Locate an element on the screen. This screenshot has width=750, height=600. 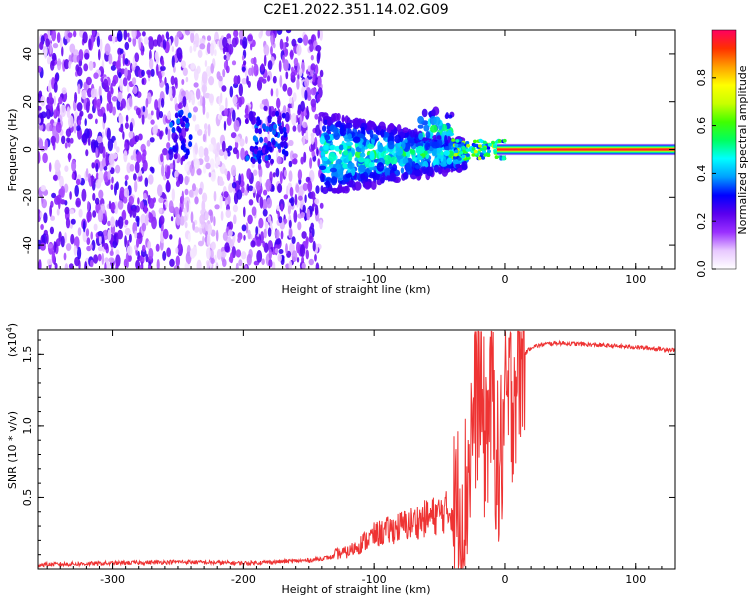
y-tick-label: 20 is located at coordinates (27, 102).